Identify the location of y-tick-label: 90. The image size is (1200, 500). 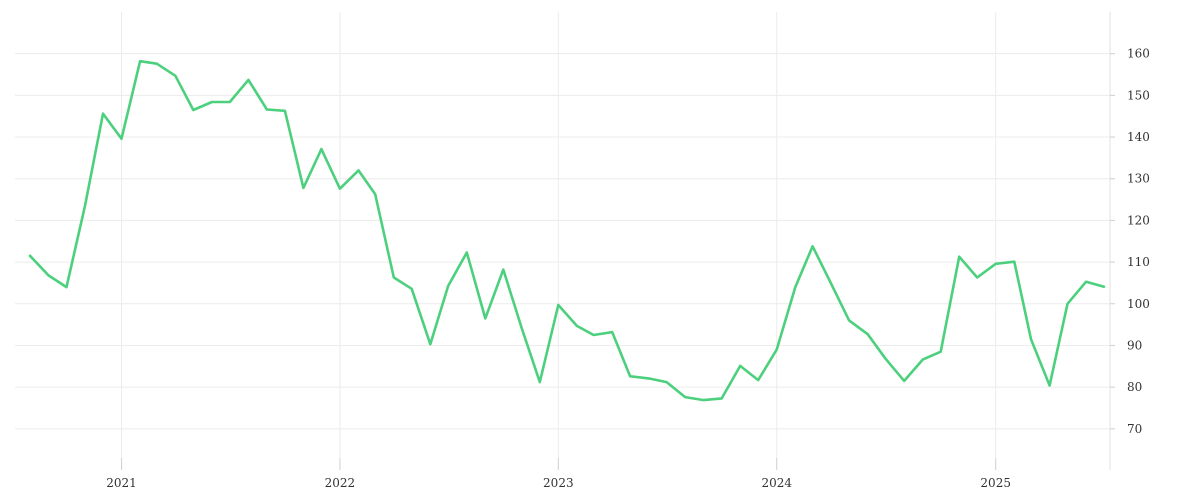
(1134, 345).